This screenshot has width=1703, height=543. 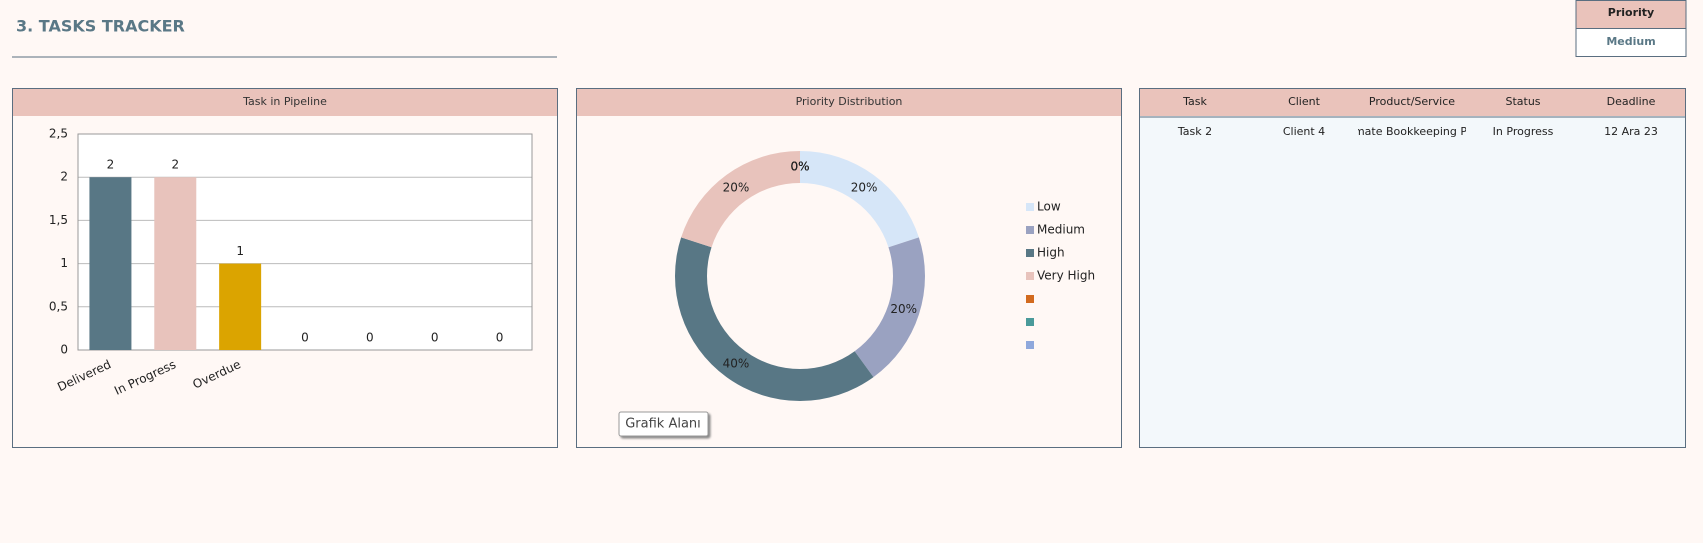 I want to click on filter-label: Priority, so click(x=1631, y=12).